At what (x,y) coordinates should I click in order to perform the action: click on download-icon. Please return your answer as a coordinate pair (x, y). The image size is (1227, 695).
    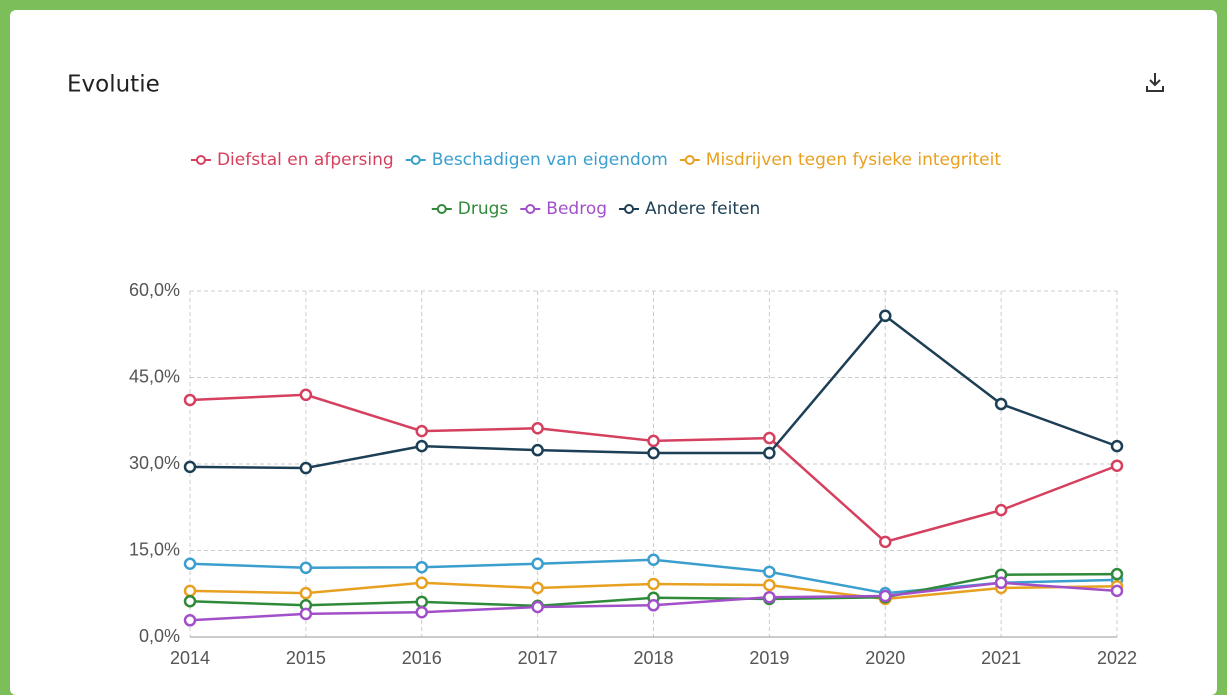
    Looking at the image, I should click on (1155, 82).